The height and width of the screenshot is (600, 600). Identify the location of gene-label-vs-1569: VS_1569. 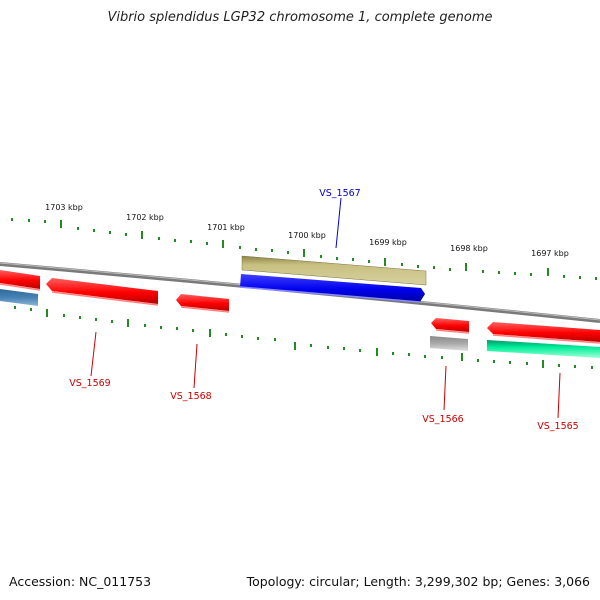
(89, 383).